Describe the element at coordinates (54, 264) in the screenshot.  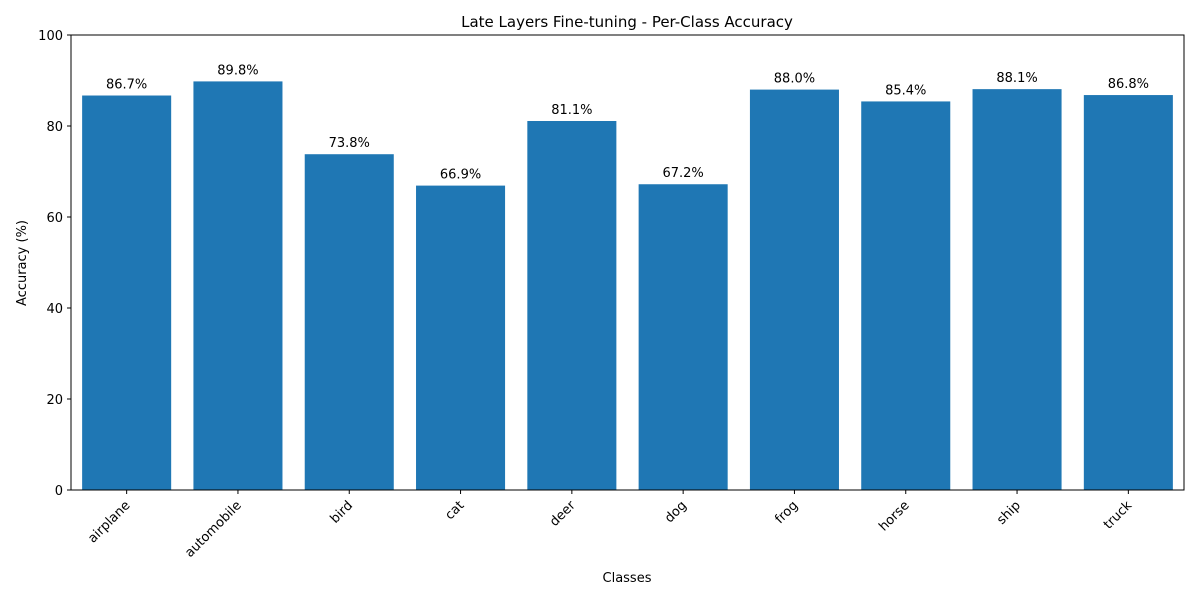
I see `y-axis: 0 20 40 60 80 100` at that location.